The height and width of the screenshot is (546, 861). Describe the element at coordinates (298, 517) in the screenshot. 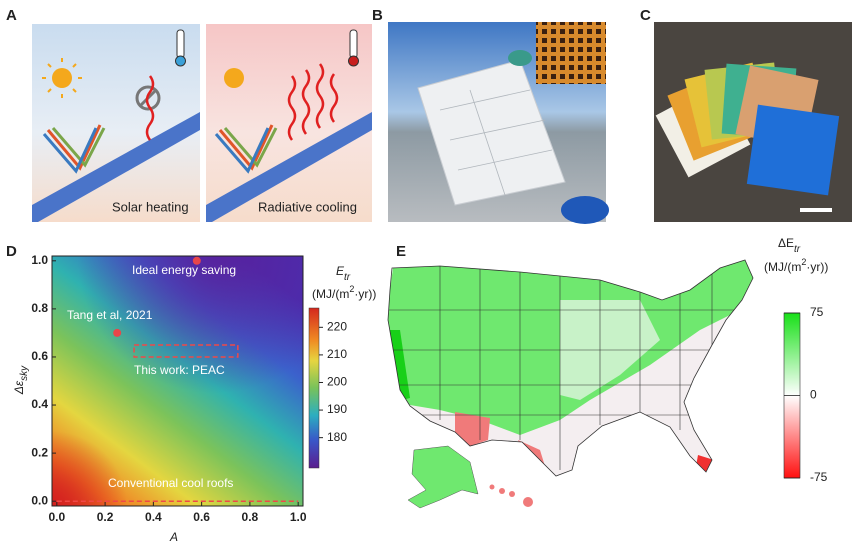

I see `x-tick-label: 1.0` at that location.